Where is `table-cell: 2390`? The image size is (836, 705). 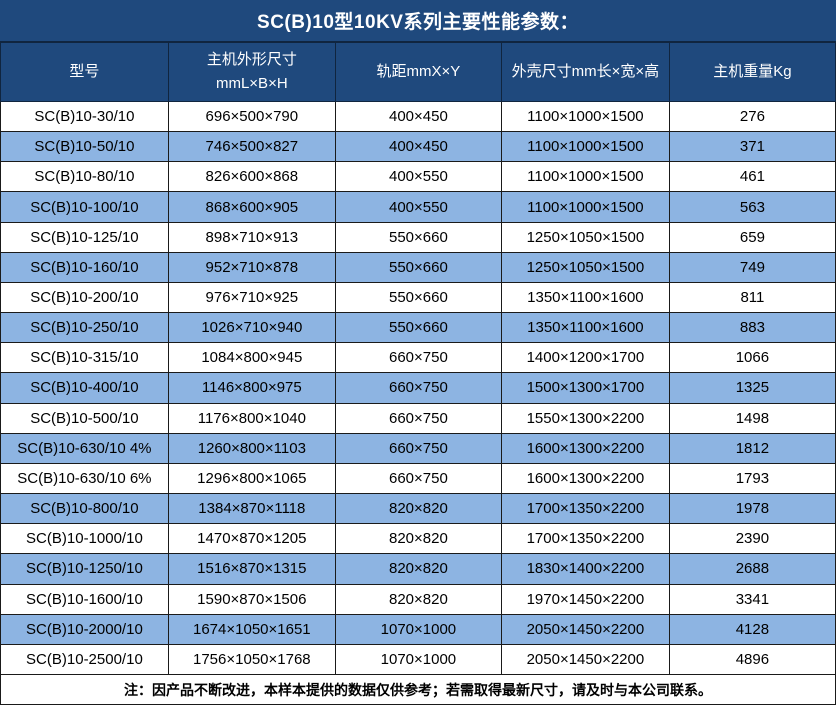
table-cell: 2390 is located at coordinates (752, 539).